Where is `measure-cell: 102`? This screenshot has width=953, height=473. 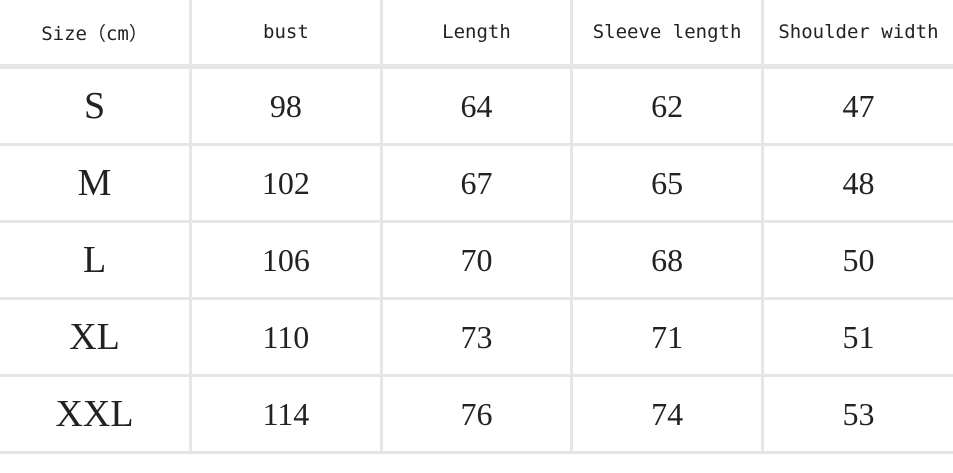
measure-cell: 102 is located at coordinates (286, 183).